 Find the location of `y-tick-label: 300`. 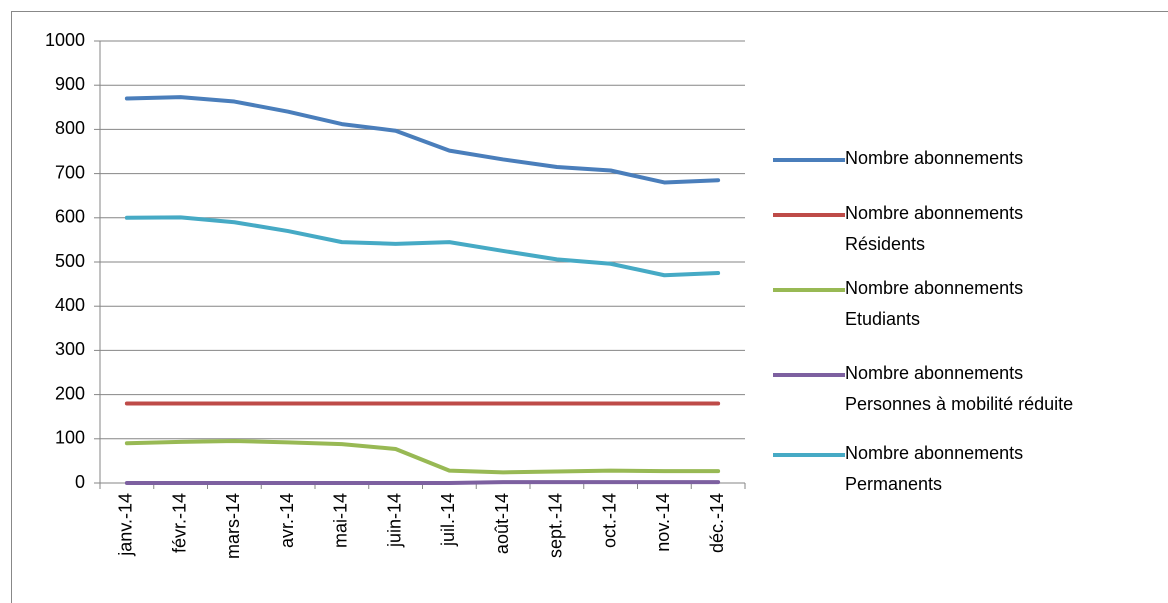

y-tick-label: 300 is located at coordinates (70, 349).